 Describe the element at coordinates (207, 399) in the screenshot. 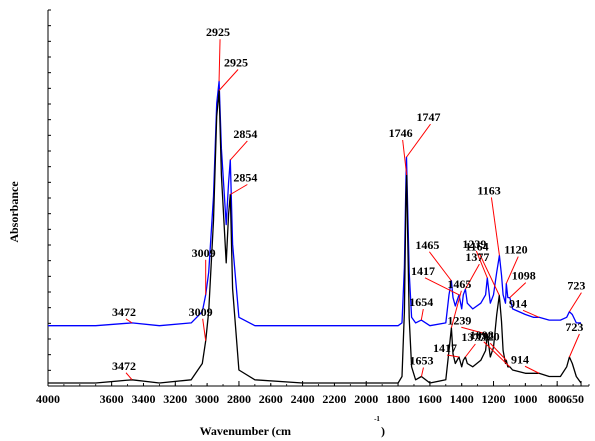

I see `x-tick-label: 3000` at that location.